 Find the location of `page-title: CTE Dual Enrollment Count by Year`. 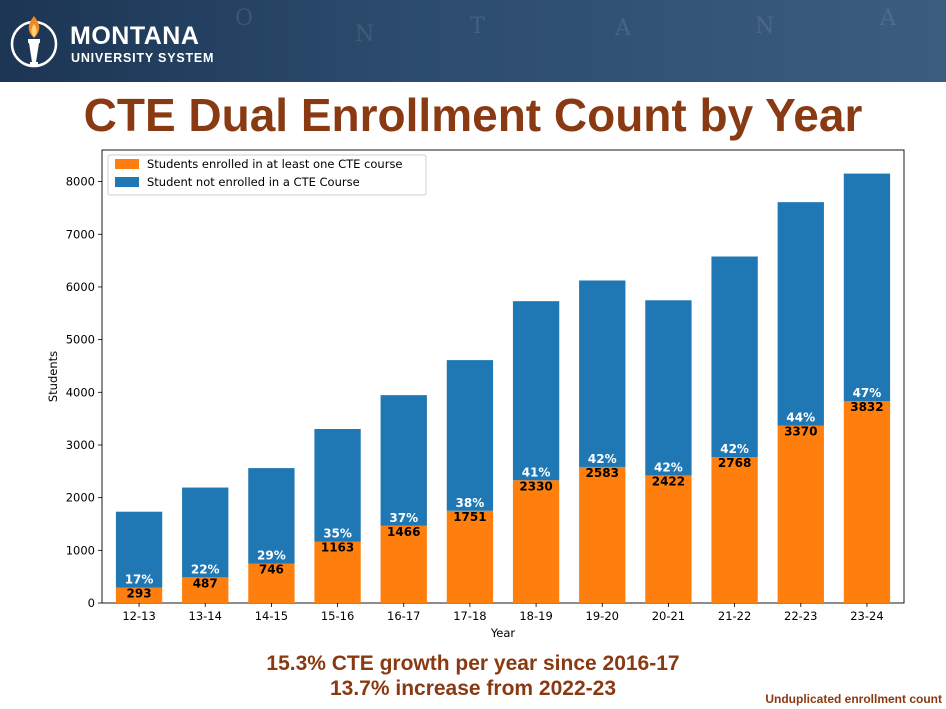

page-title: CTE Dual Enrollment Count by Year is located at coordinates (473, 115).